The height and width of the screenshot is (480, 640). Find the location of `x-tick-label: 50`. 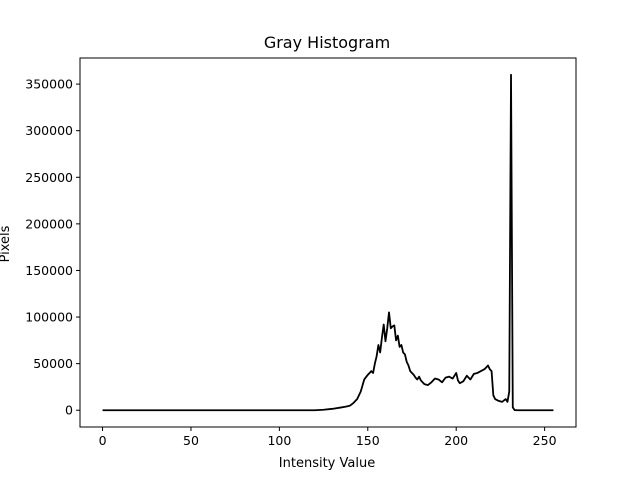

x-tick-label: 50 is located at coordinates (191, 440).